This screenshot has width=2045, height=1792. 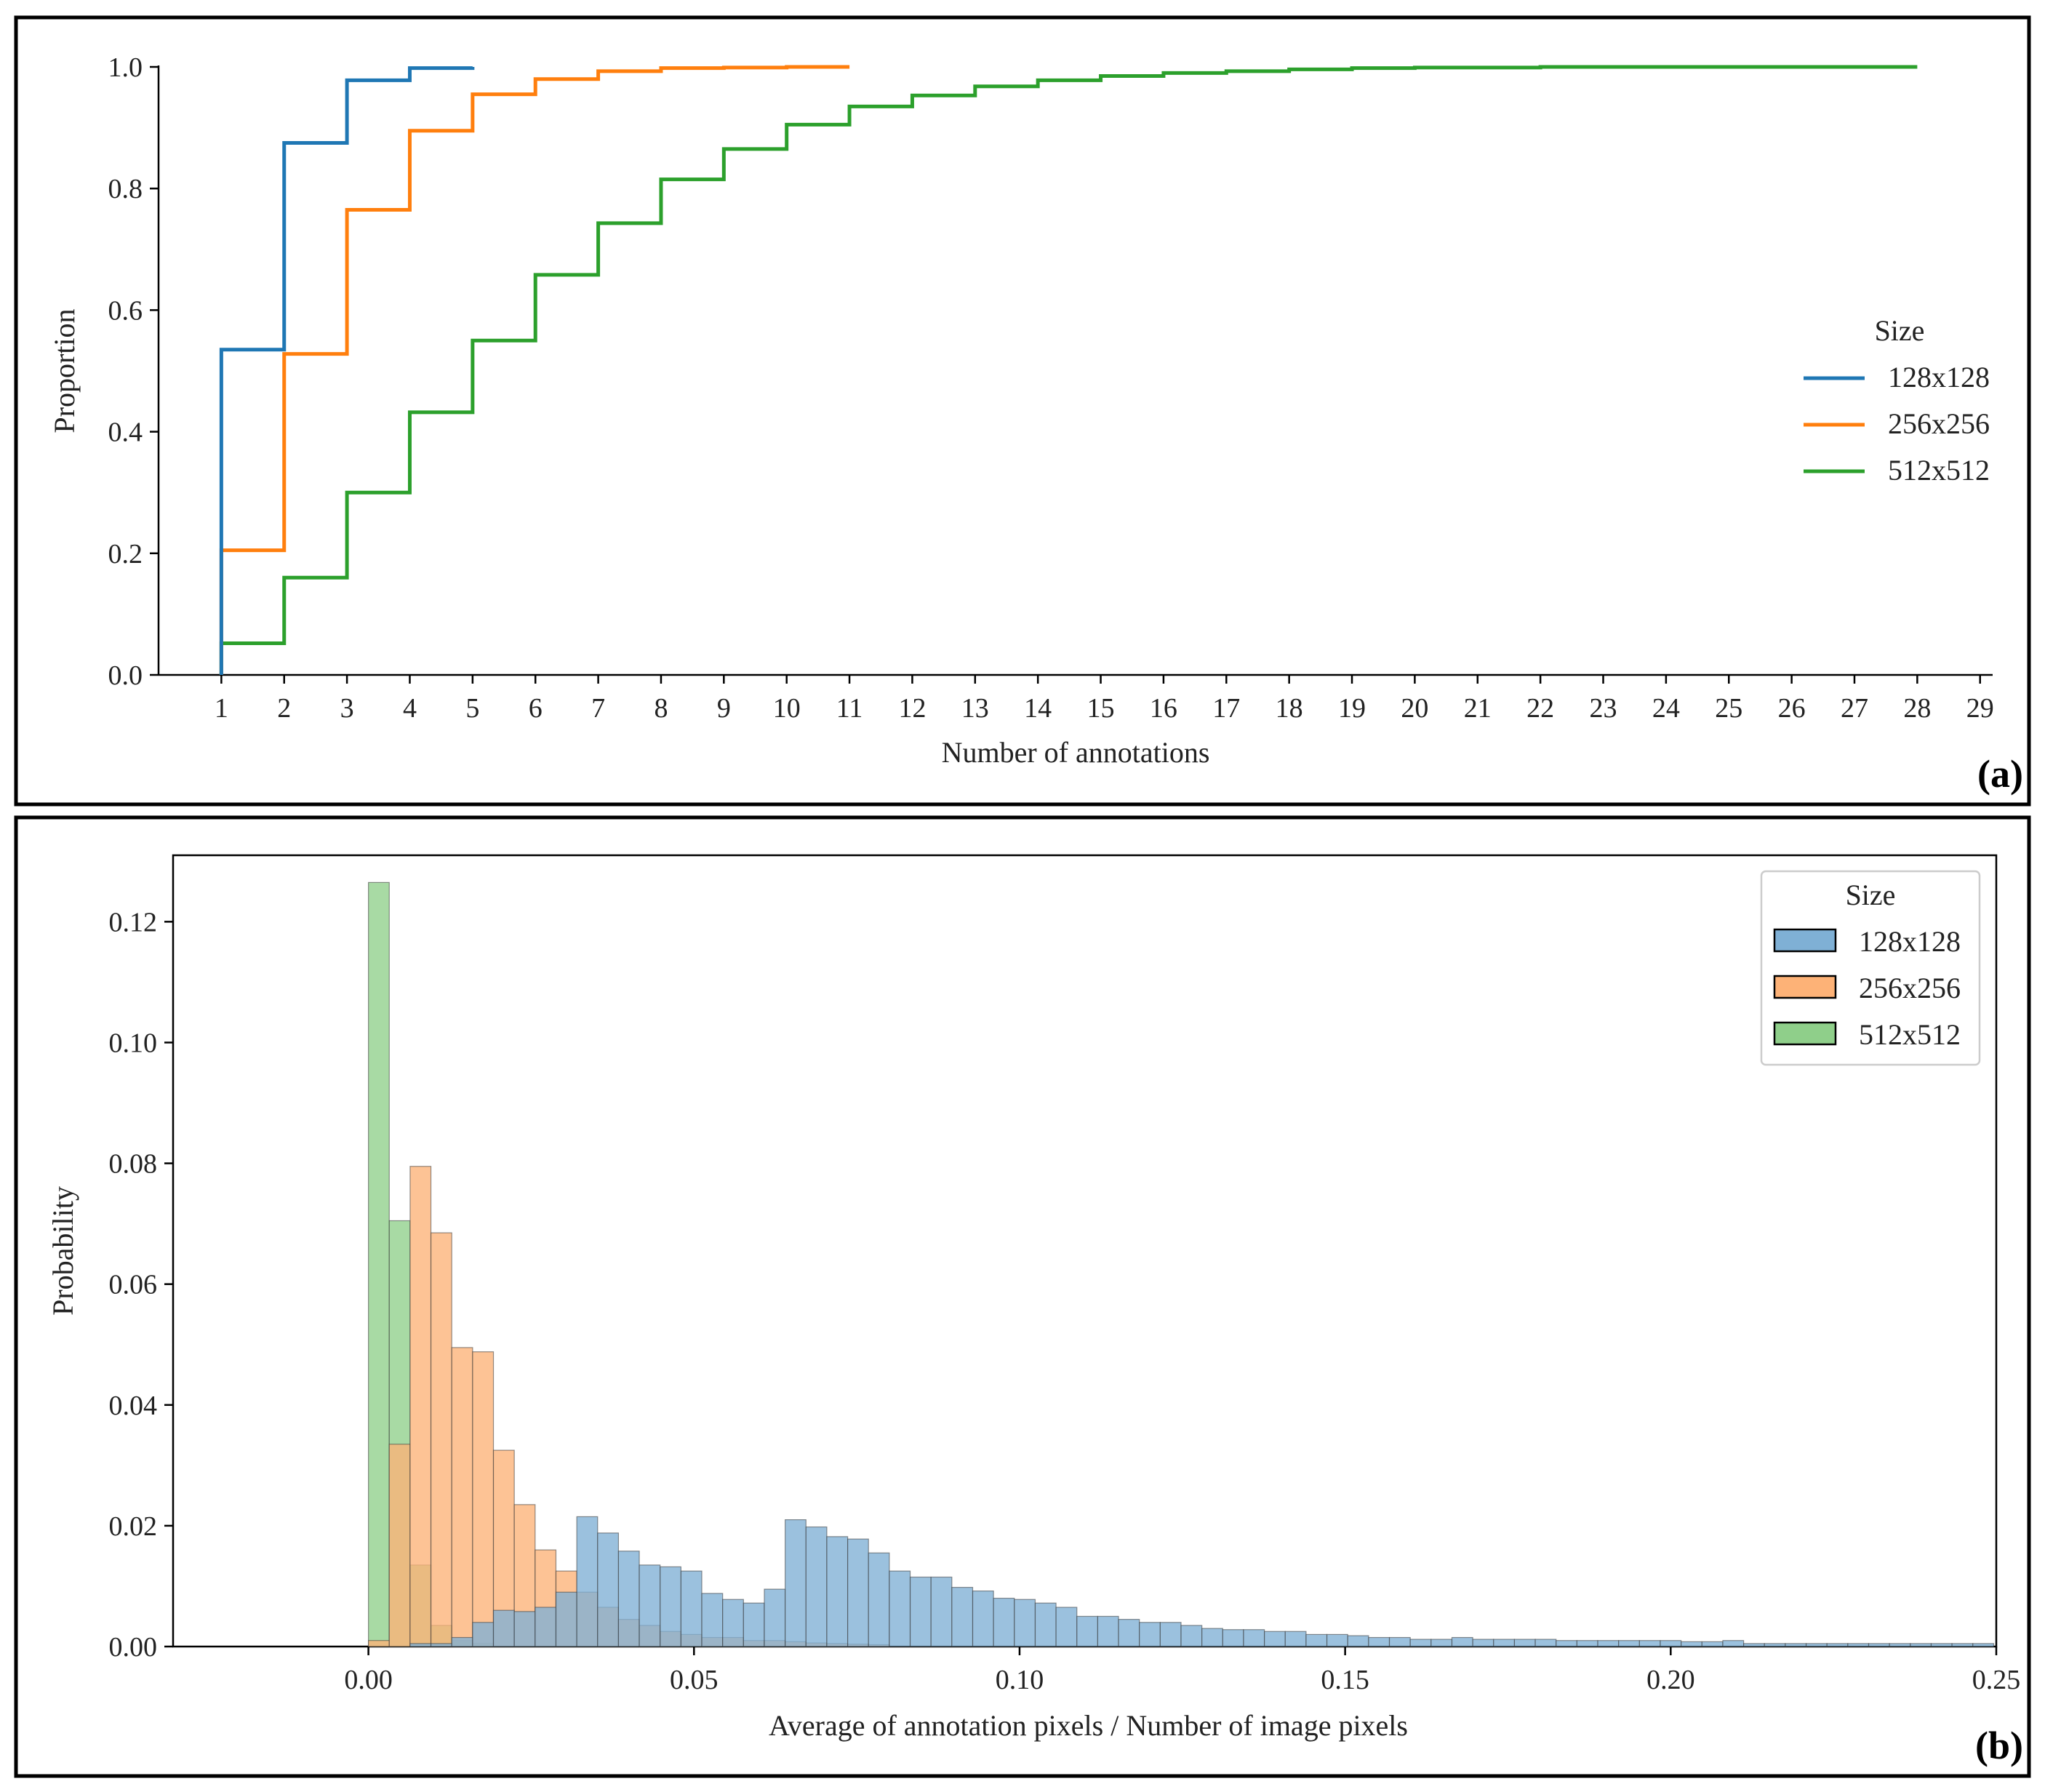 I want to click on y-tick-label: 0.00, so click(x=133, y=1647).